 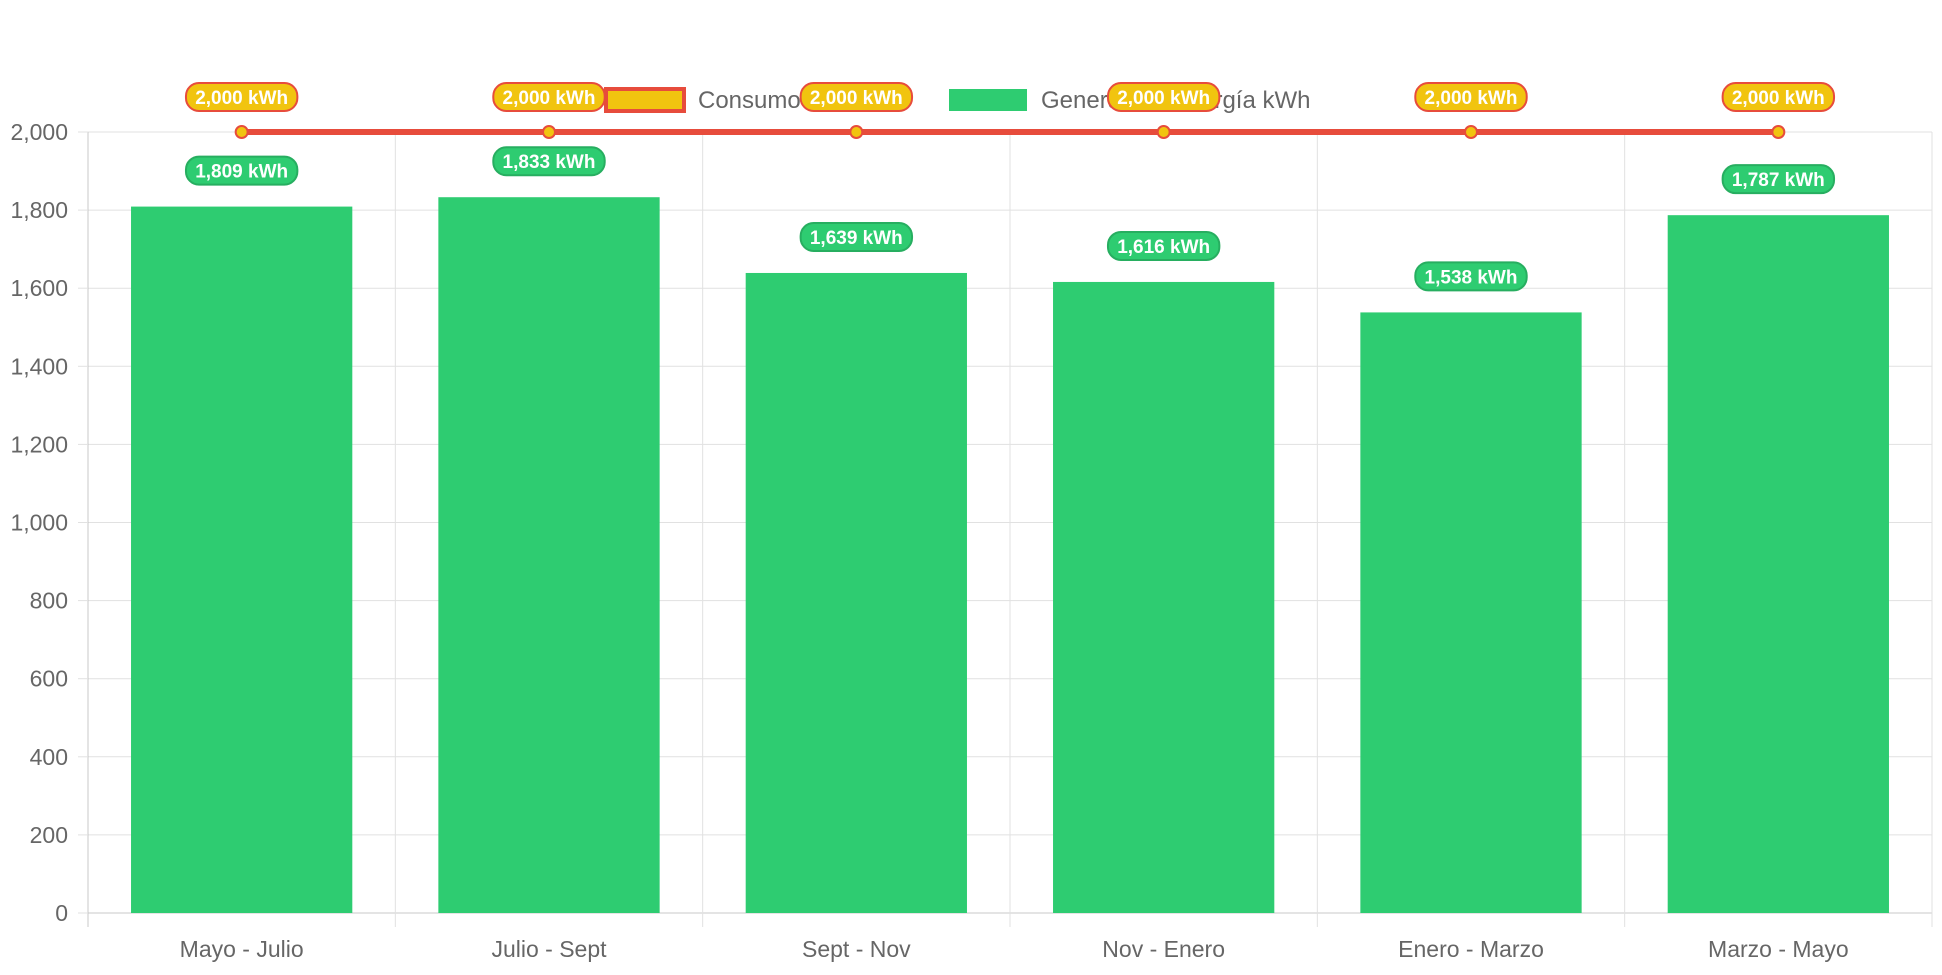 I want to click on bar-value-label-text: 1,833 kWh, so click(x=549, y=162).